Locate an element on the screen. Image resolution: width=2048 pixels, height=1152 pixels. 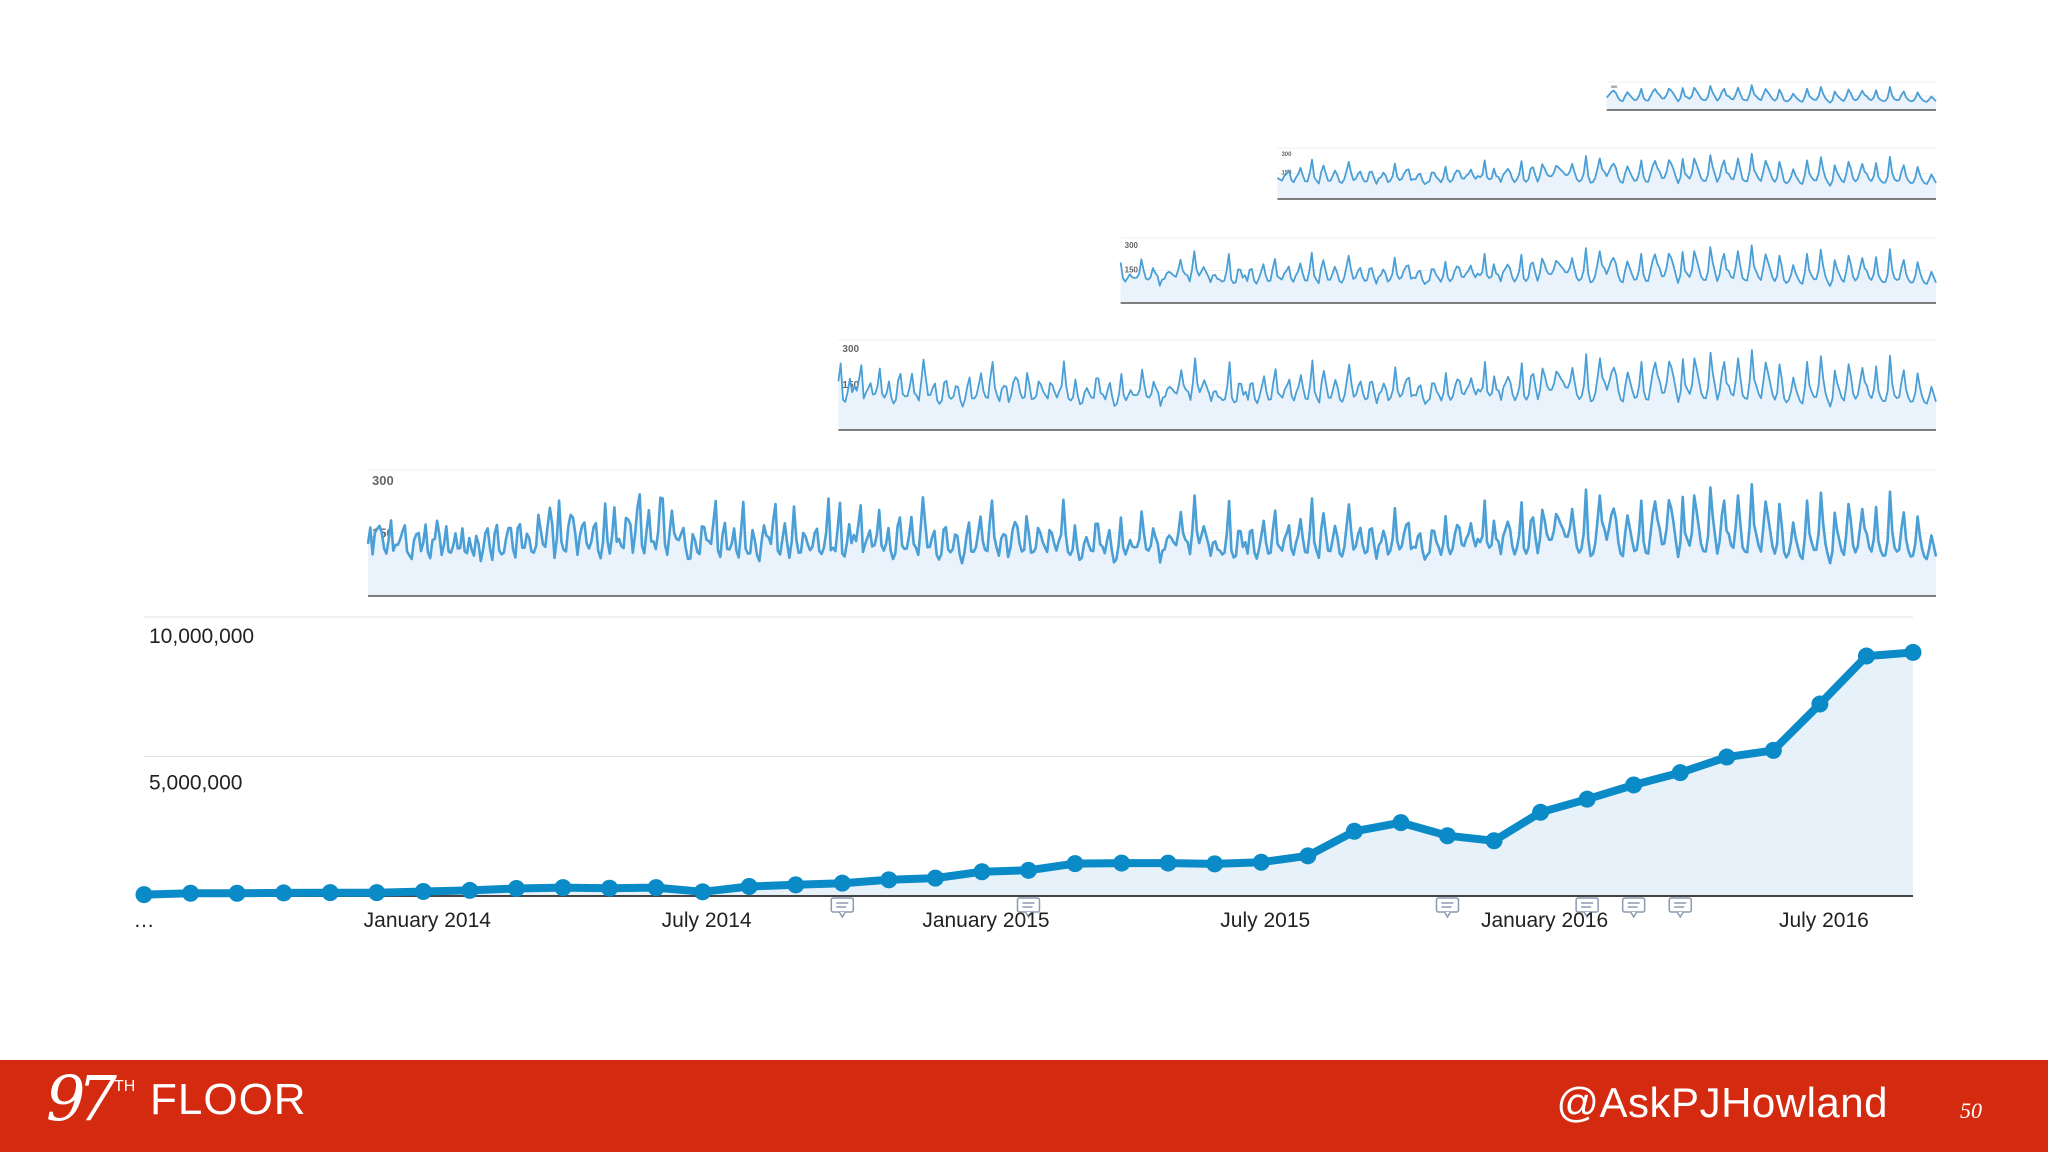
twitter-handle: @AskPJHowland is located at coordinates (1722, 1102).